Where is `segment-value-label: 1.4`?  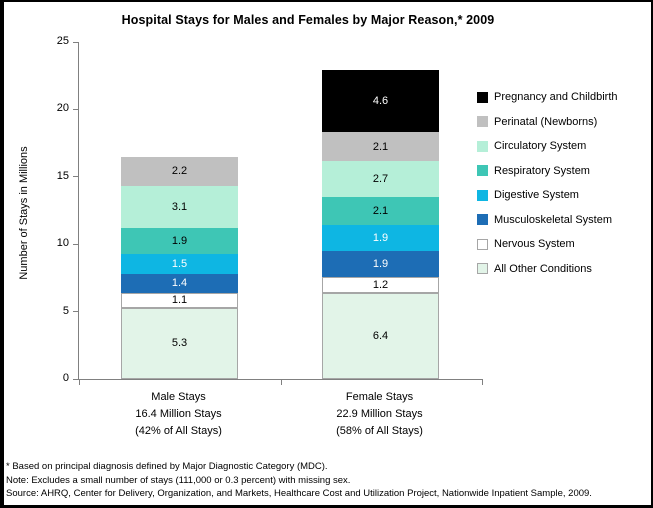 segment-value-label: 1.4 is located at coordinates (179, 283).